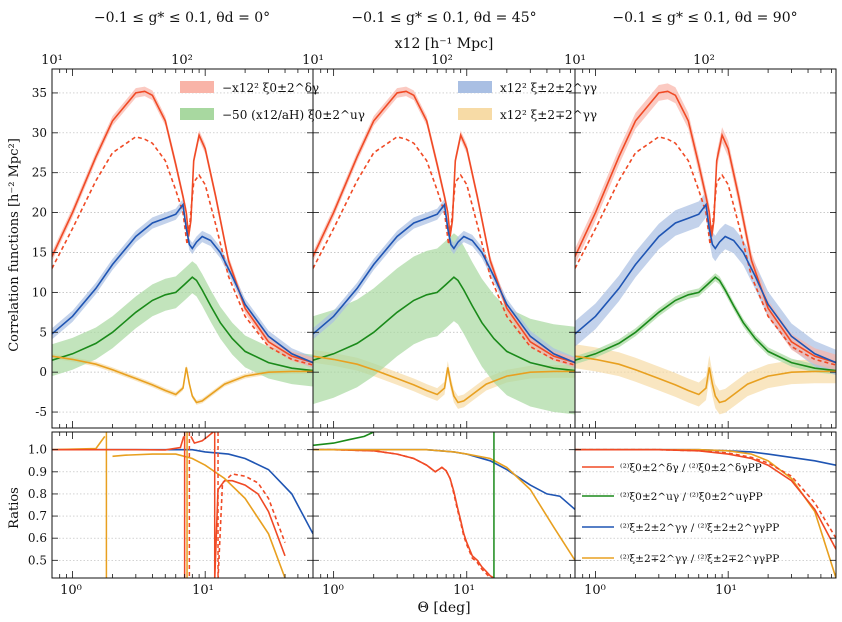  I want to click on lower-panel-1: 0.5 0.6 0.7 0.8 0.9 1.0, so click(171, 505).